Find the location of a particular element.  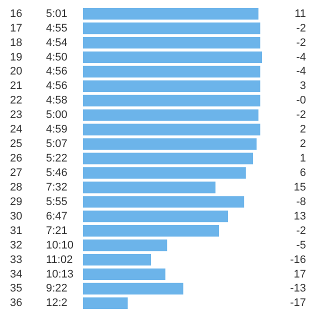

y-tick-label: 28 is located at coordinates (16, 187).